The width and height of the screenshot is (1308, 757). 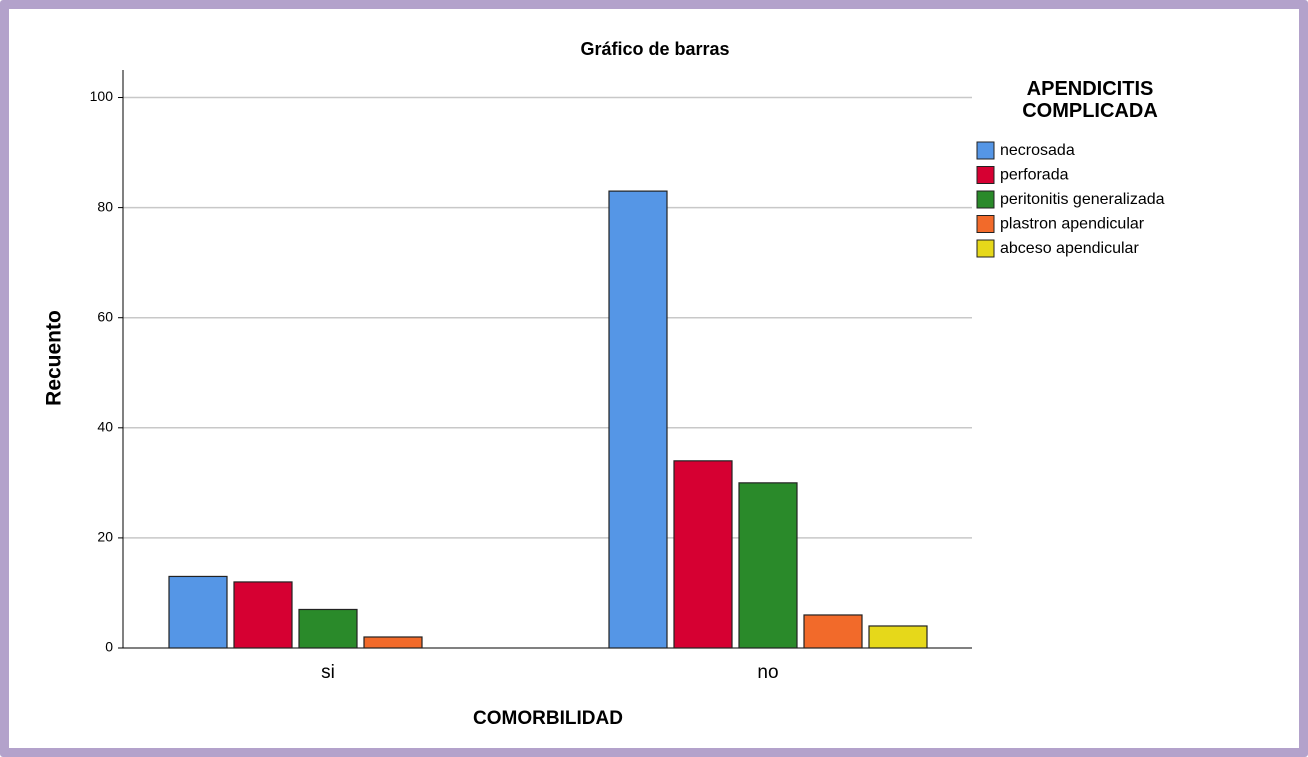 What do you see at coordinates (1090, 100) in the screenshot?
I see `legend-title: APENDICITIS COMPLICADA` at bounding box center [1090, 100].